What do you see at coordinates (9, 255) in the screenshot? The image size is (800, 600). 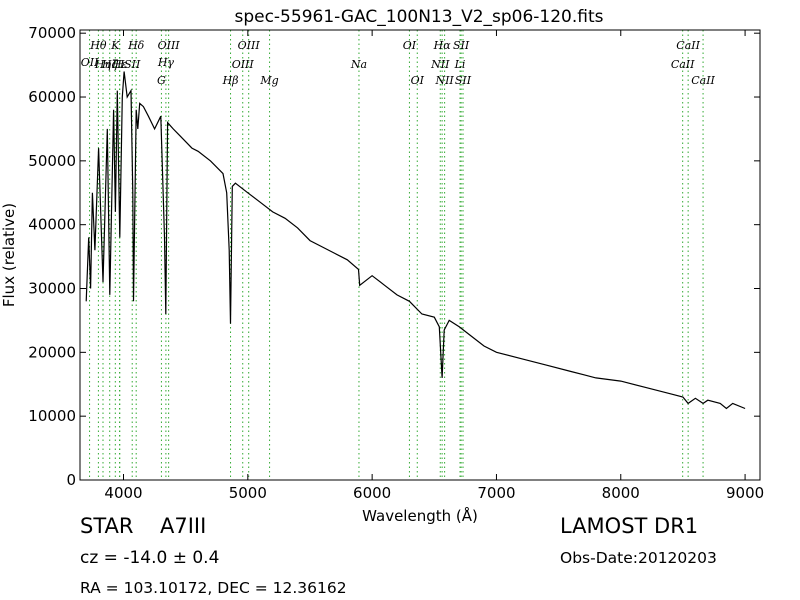 I see `y-axis-label: Flux (relative)` at bounding box center [9, 255].